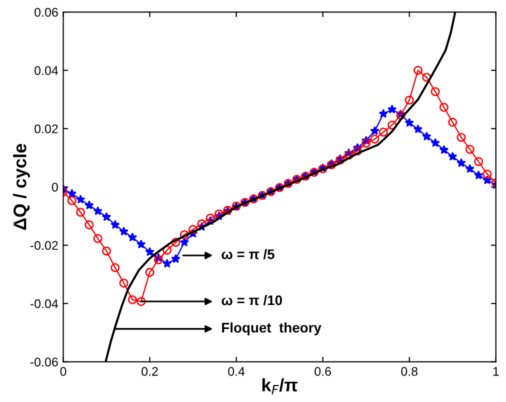 The height and width of the screenshot is (402, 506). I want to click on x-axis-title: k$_{F}$/π, so click(280, 386).